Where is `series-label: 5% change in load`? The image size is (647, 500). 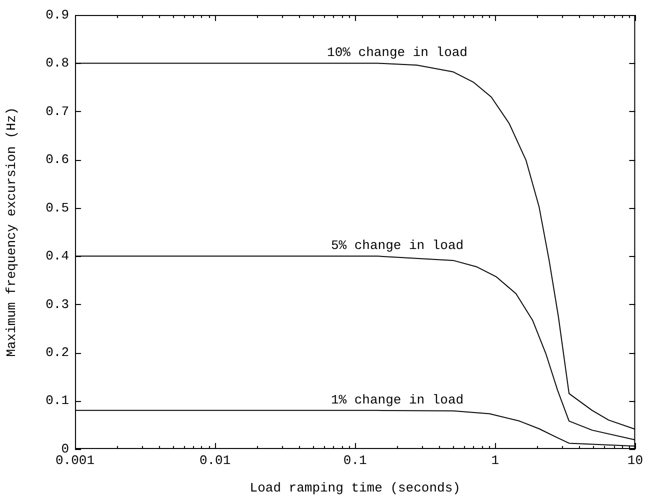 series-label: 5% change in load is located at coordinates (397, 246).